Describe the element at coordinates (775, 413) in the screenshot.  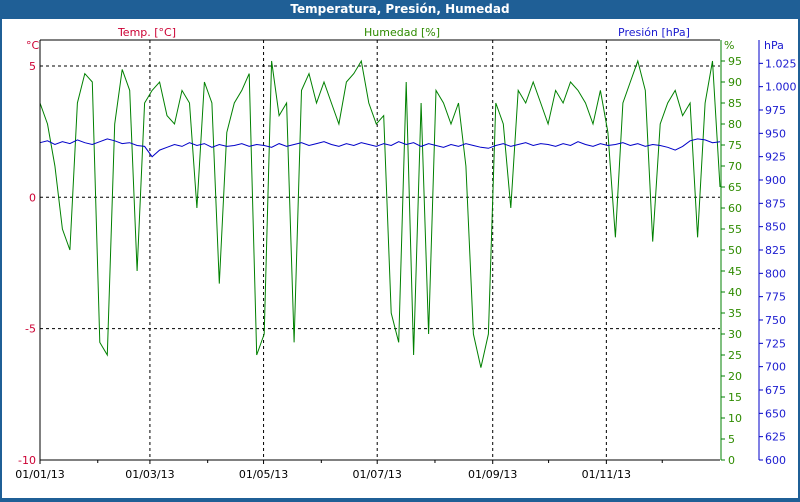
I see `pres-tick-label: 650` at that location.